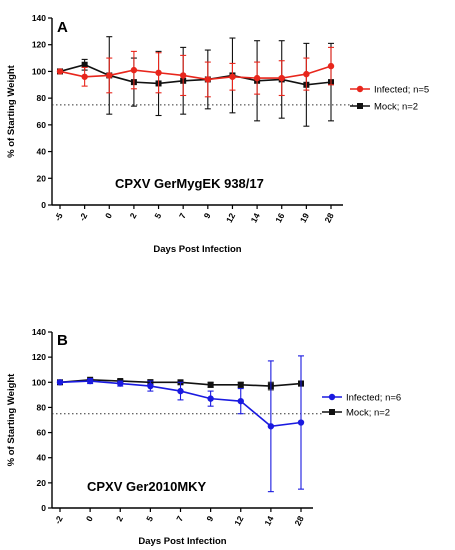  What do you see at coordinates (401, 90) in the screenshot?
I see `legend-label: Infected; n=5` at bounding box center [401, 90].